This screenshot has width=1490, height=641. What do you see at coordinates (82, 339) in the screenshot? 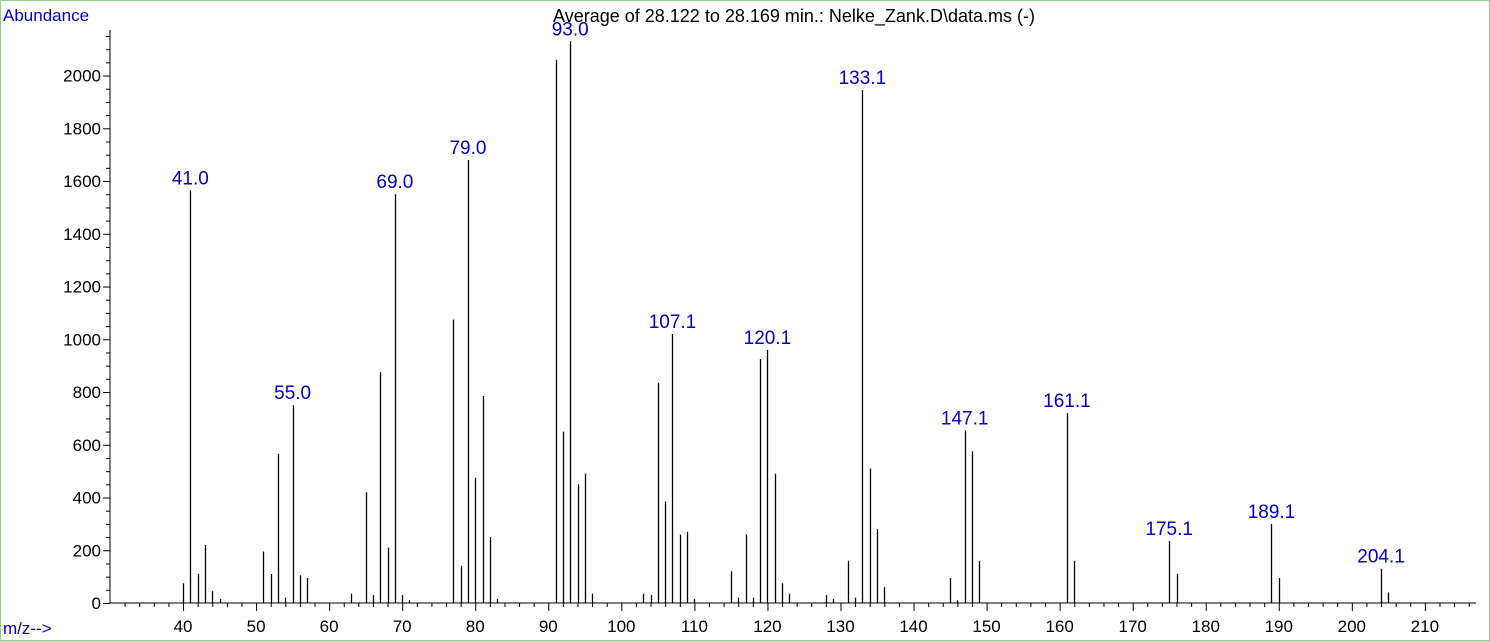
I see `y-tick-label: 1000` at bounding box center [82, 339].